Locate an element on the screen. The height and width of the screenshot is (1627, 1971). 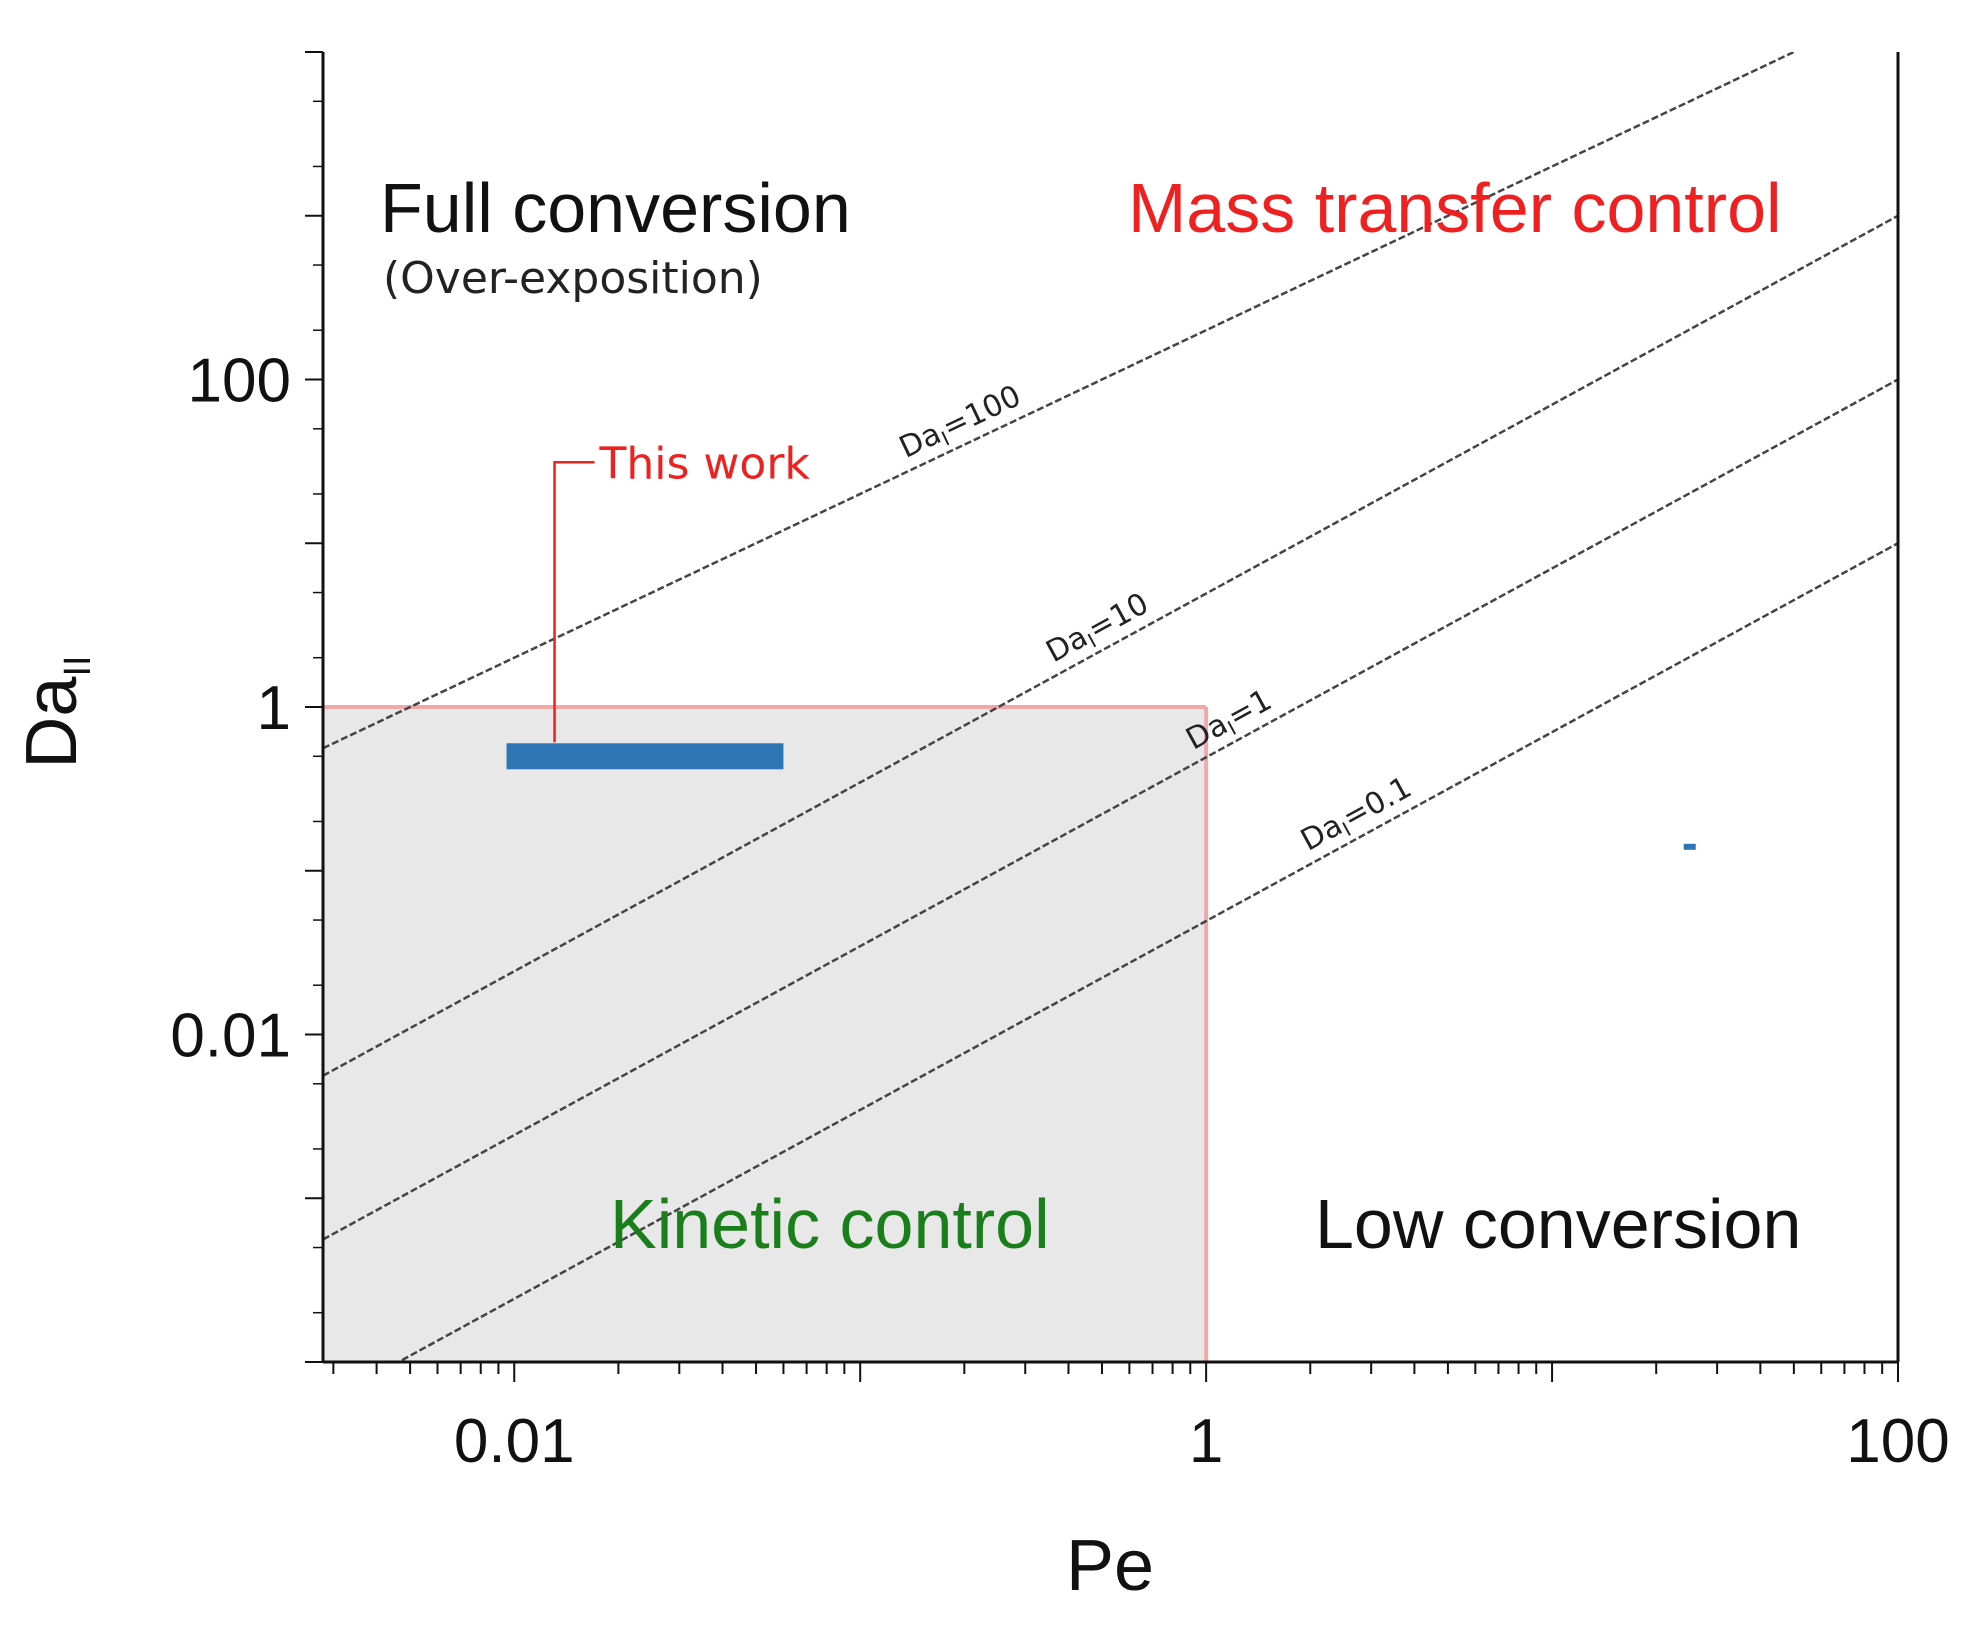
series-label-0: DaI=100 is located at coordinates (961, 423).